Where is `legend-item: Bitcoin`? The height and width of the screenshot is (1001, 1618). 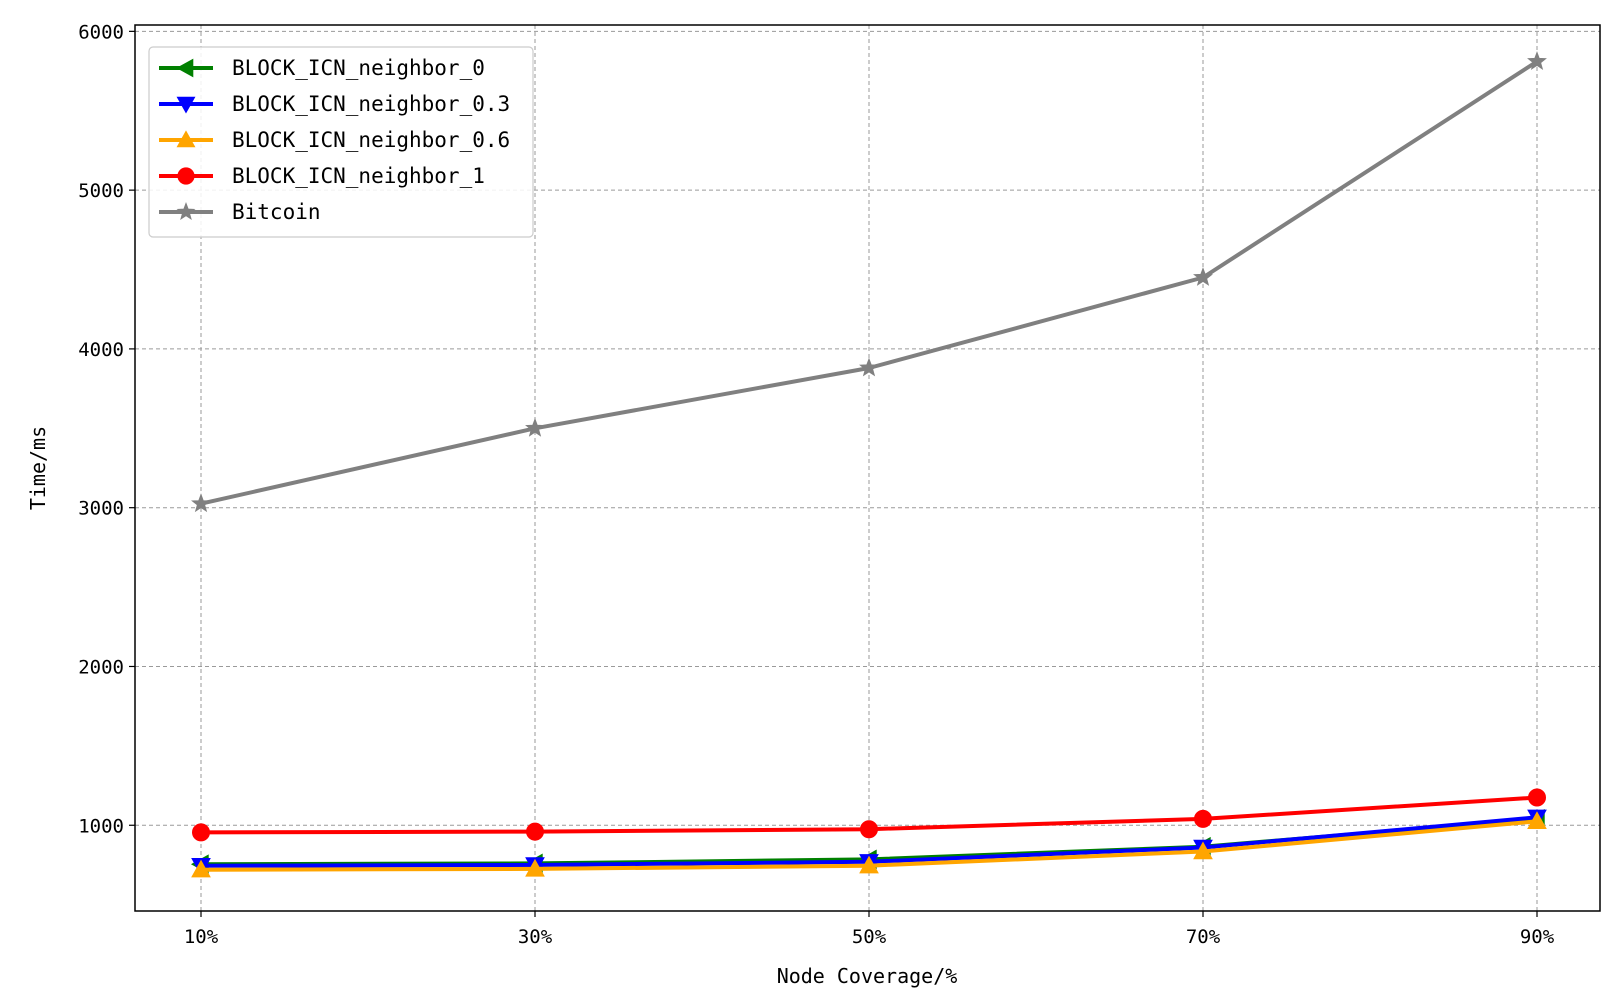
legend-item: Bitcoin is located at coordinates (240, 212).